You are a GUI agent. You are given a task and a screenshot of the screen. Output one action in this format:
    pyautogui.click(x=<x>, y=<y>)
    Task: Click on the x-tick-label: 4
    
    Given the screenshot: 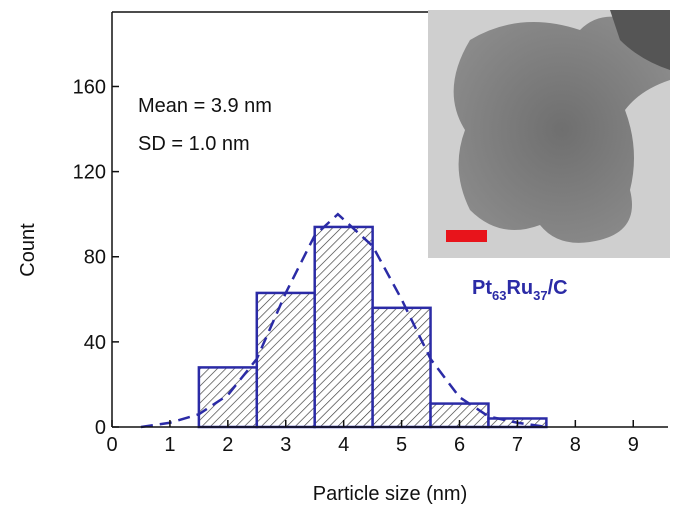 What is the action you would take?
    pyautogui.click(x=343, y=445)
    